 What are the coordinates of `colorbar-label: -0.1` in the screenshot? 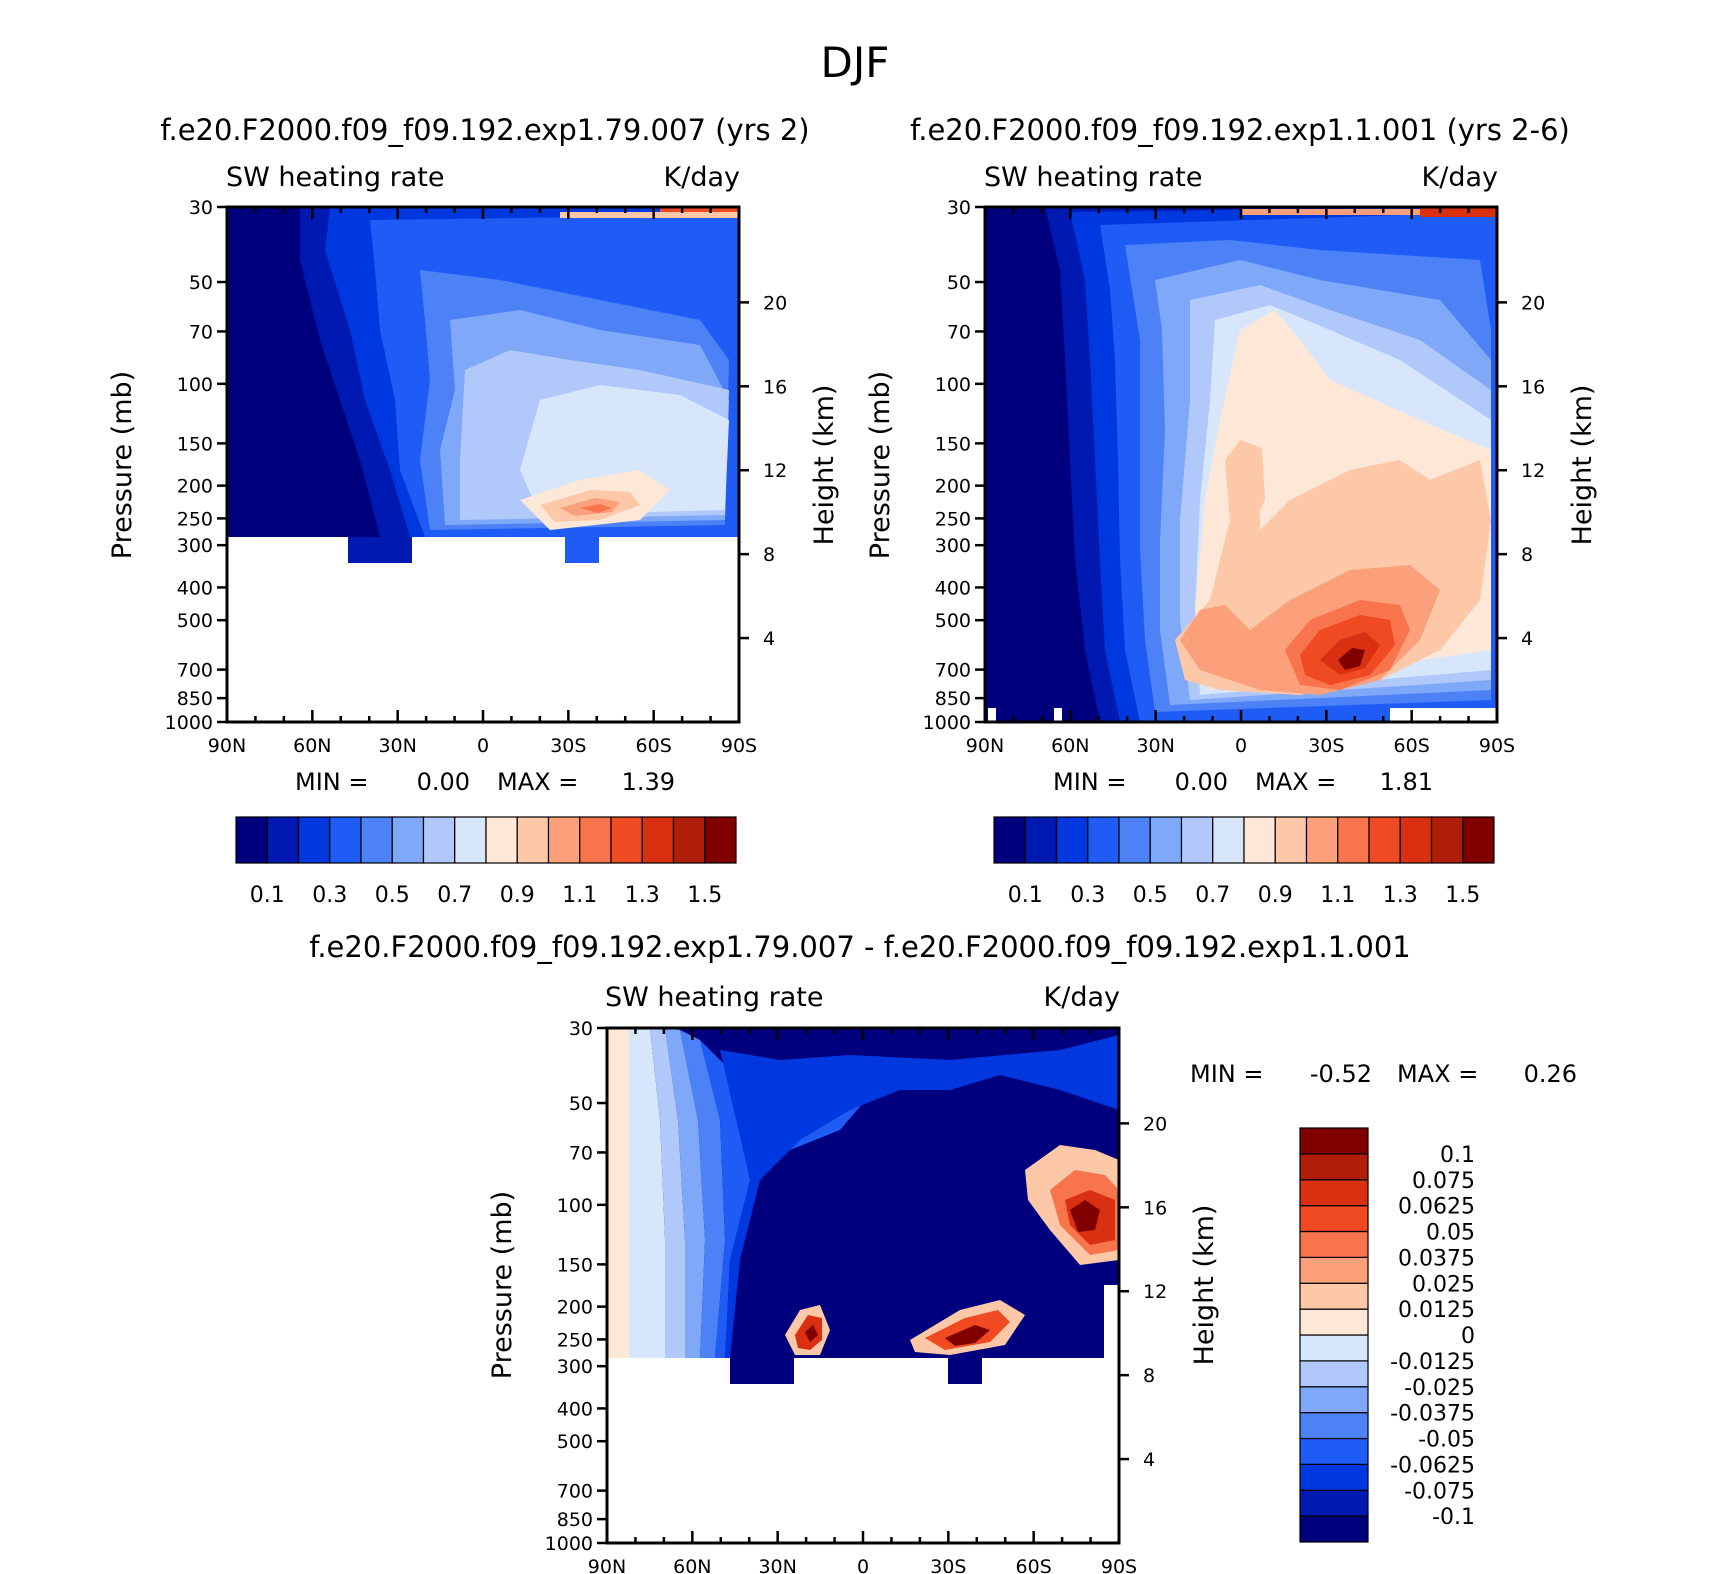 It's located at (1453, 1517).